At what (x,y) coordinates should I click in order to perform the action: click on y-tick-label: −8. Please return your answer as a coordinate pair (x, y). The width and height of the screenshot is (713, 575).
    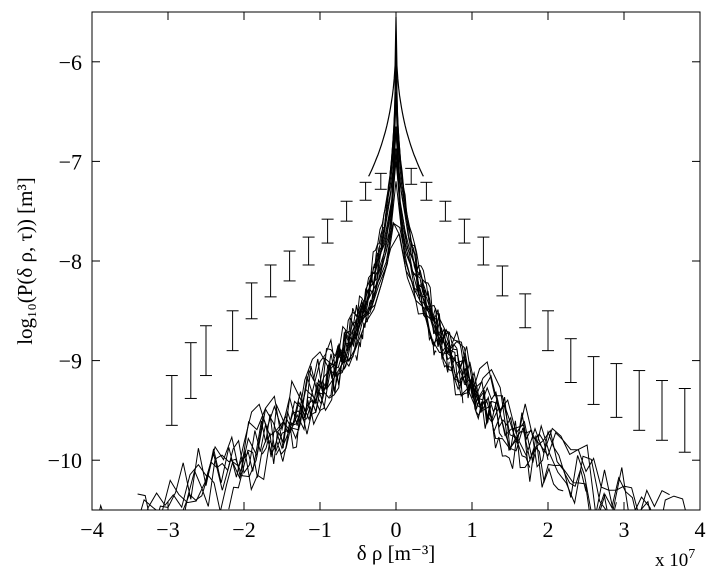
    Looking at the image, I should click on (70, 261).